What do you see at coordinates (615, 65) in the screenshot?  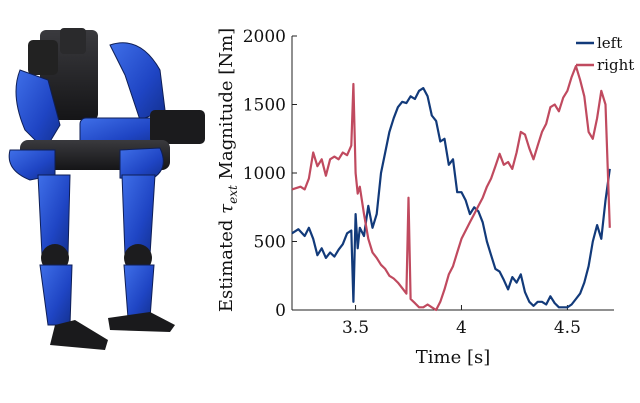 I see `legend-label-right: right` at bounding box center [615, 65].